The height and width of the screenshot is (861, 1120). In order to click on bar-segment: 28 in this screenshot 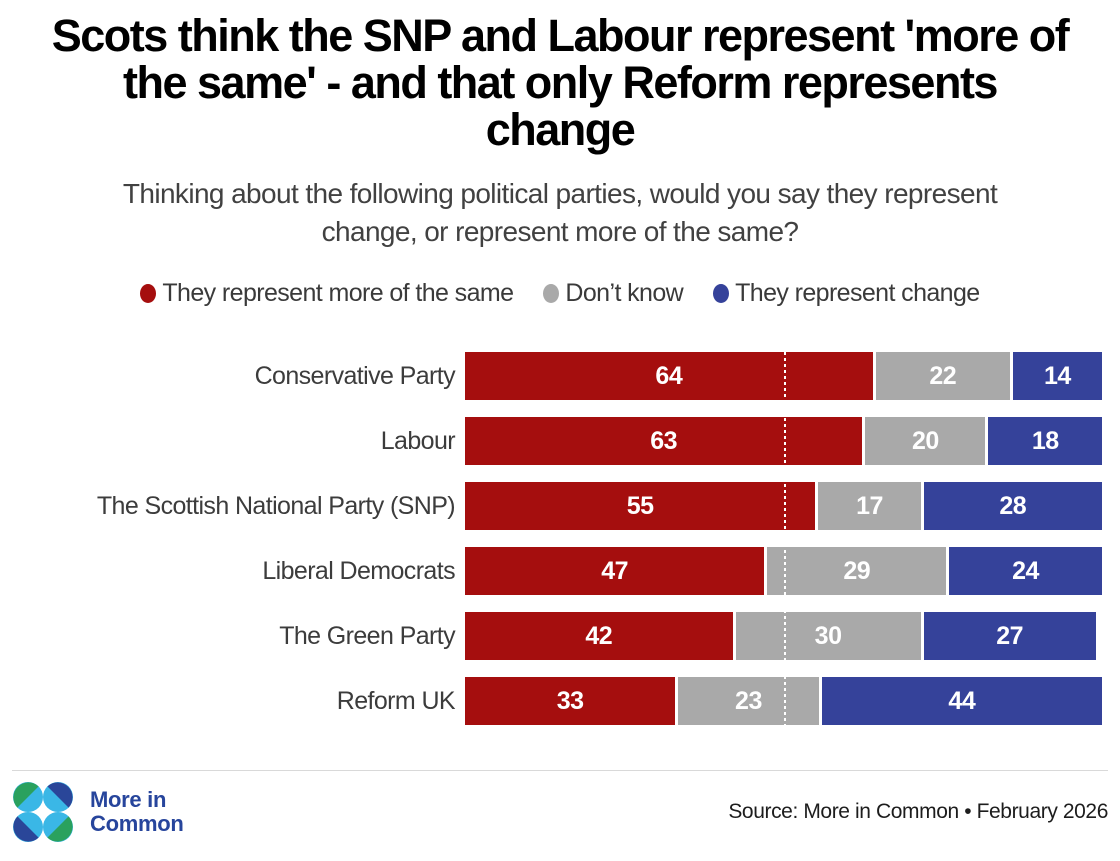, I will do `click(1012, 506)`.